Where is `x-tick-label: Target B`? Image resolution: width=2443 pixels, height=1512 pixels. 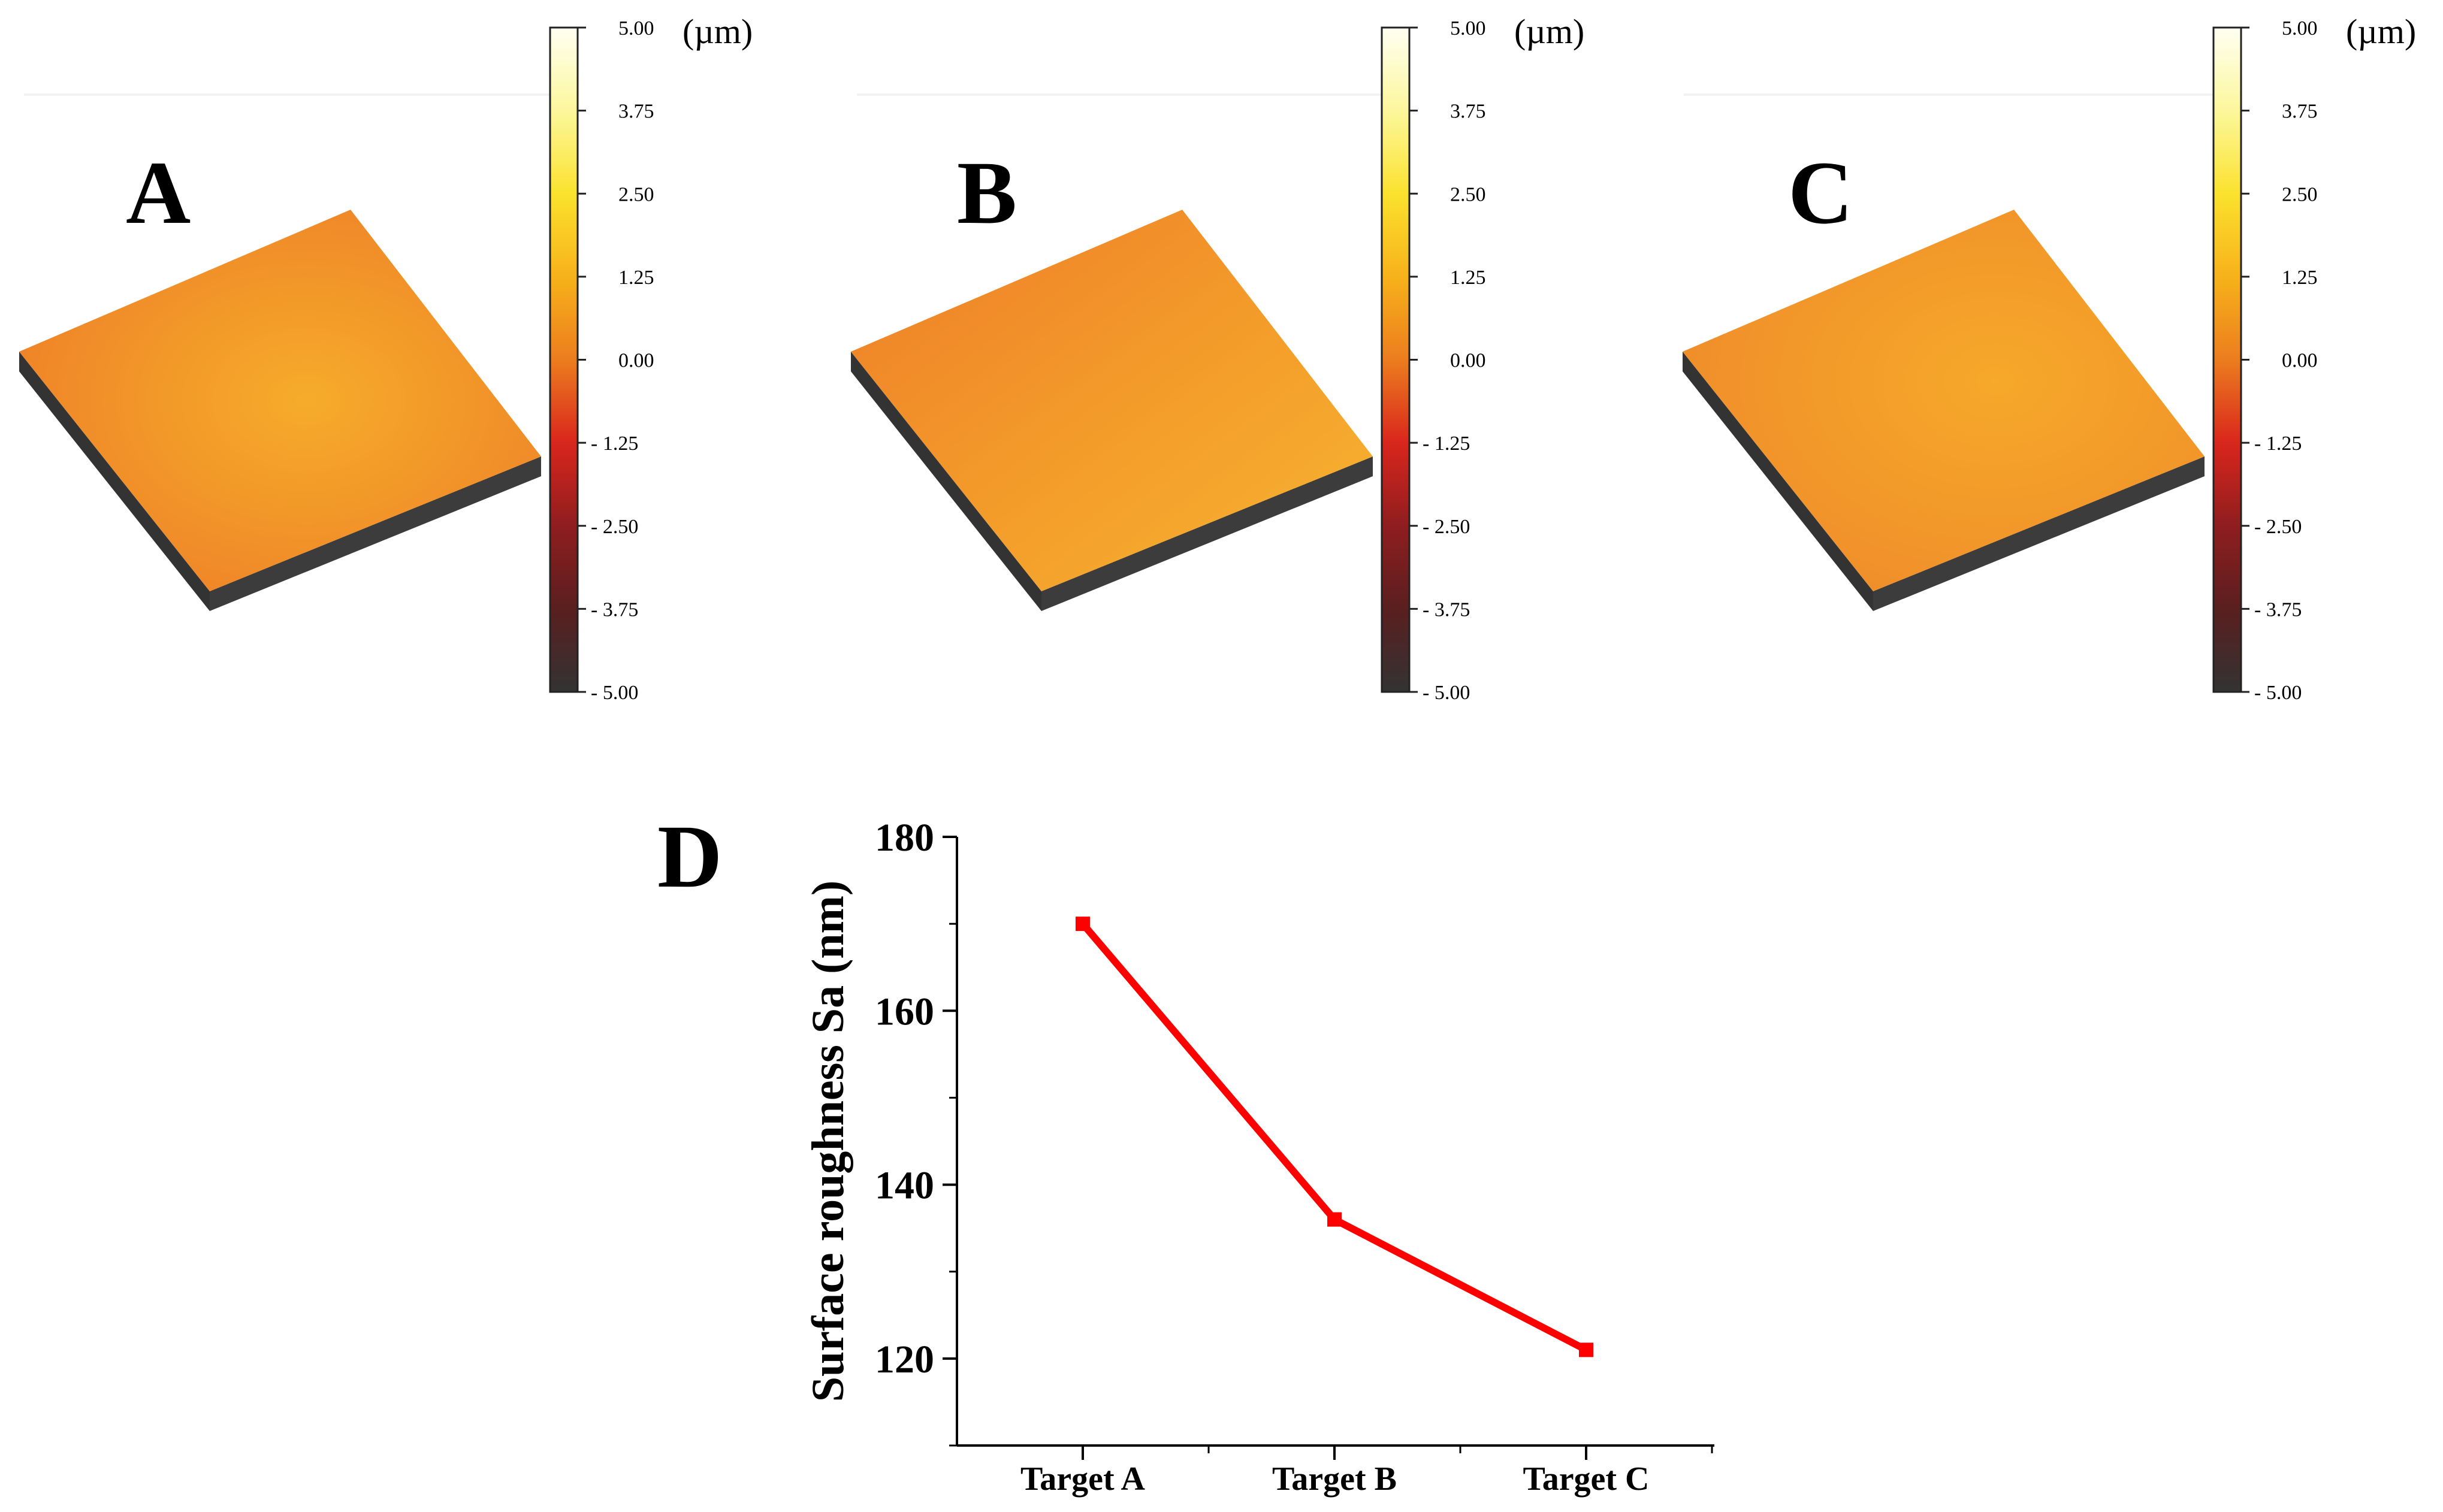
x-tick-label: Target B is located at coordinates (1334, 1479).